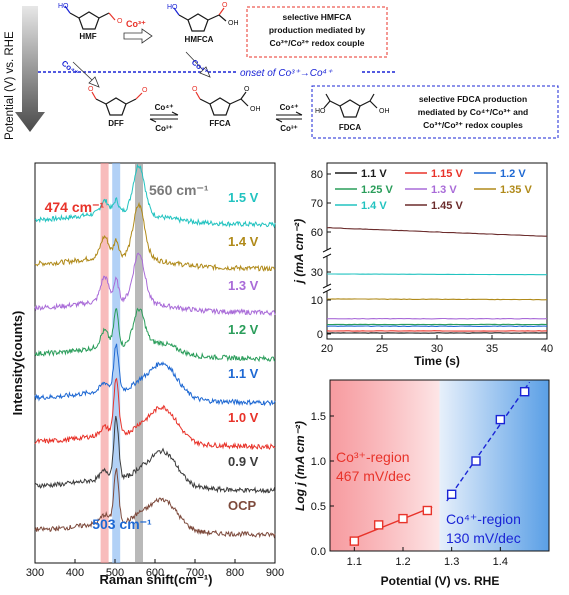 Image resolution: width=569 pixels, height=595 pixels. What do you see at coordinates (299, 113) in the screenshot?
I see `stage3-forward-head` at bounding box center [299, 113].